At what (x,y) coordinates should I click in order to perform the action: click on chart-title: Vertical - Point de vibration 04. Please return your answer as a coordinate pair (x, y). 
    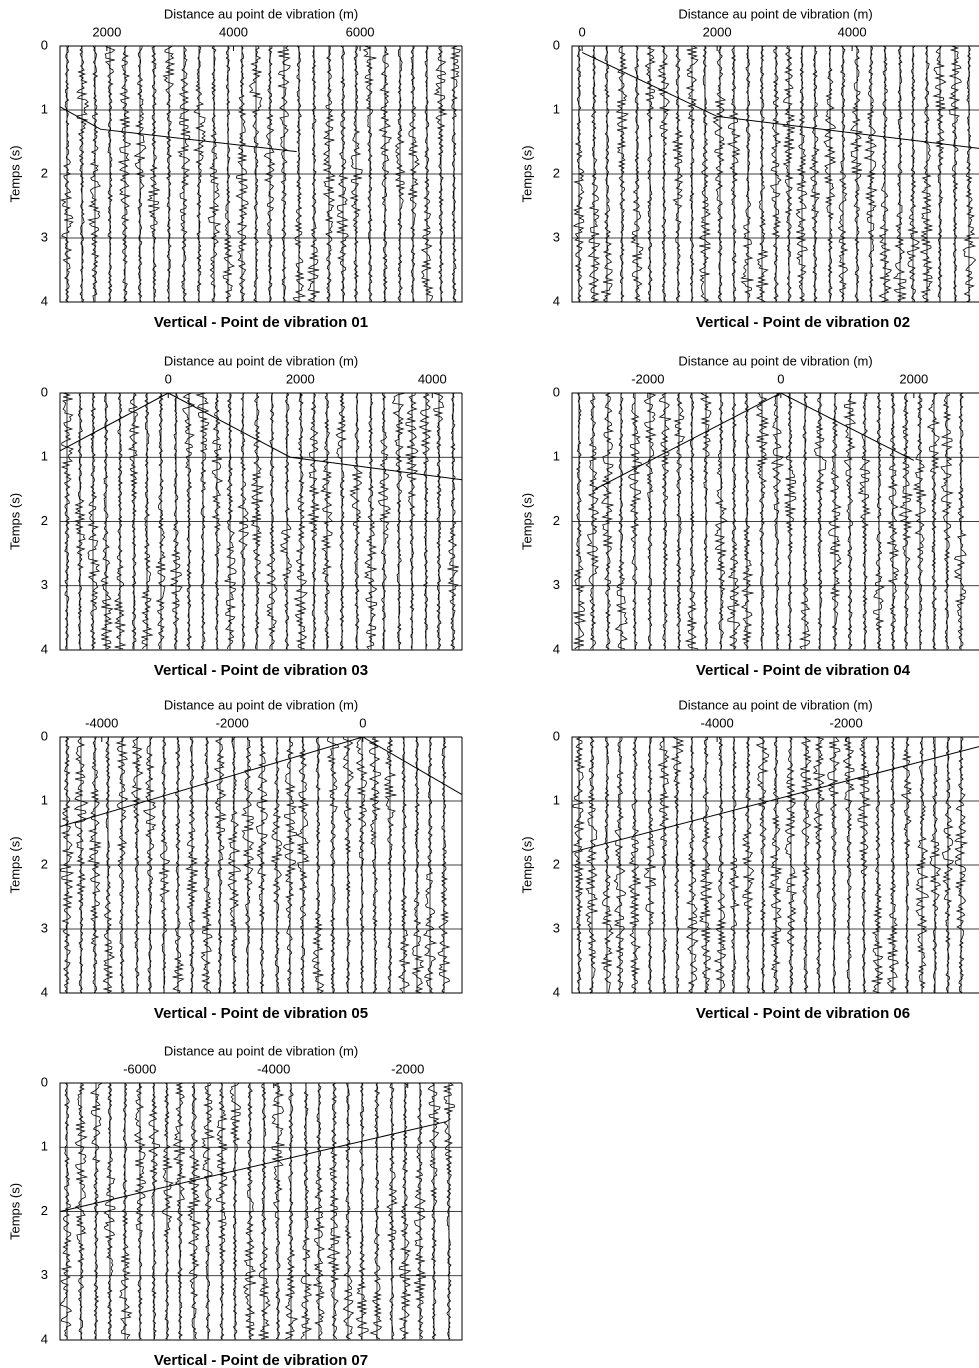
    Looking at the image, I should click on (803, 670).